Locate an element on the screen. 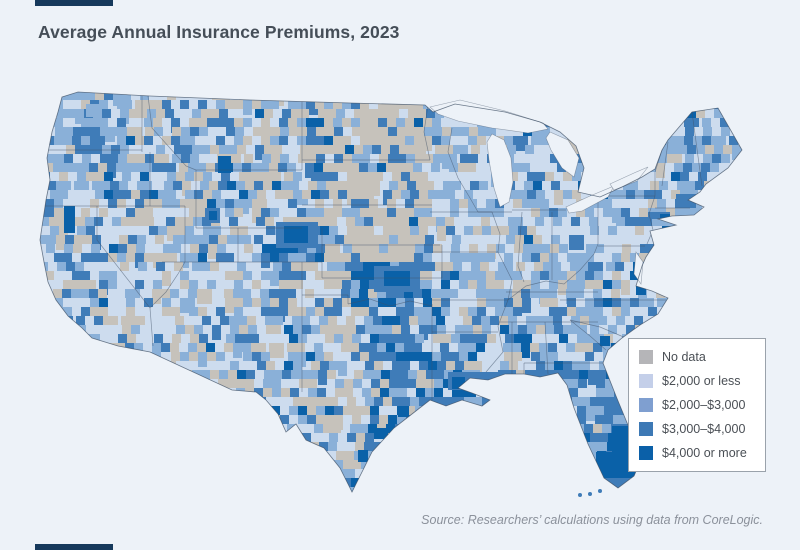 The width and height of the screenshot is (800, 550). legend-label: $4,000 or more is located at coordinates (704, 453).